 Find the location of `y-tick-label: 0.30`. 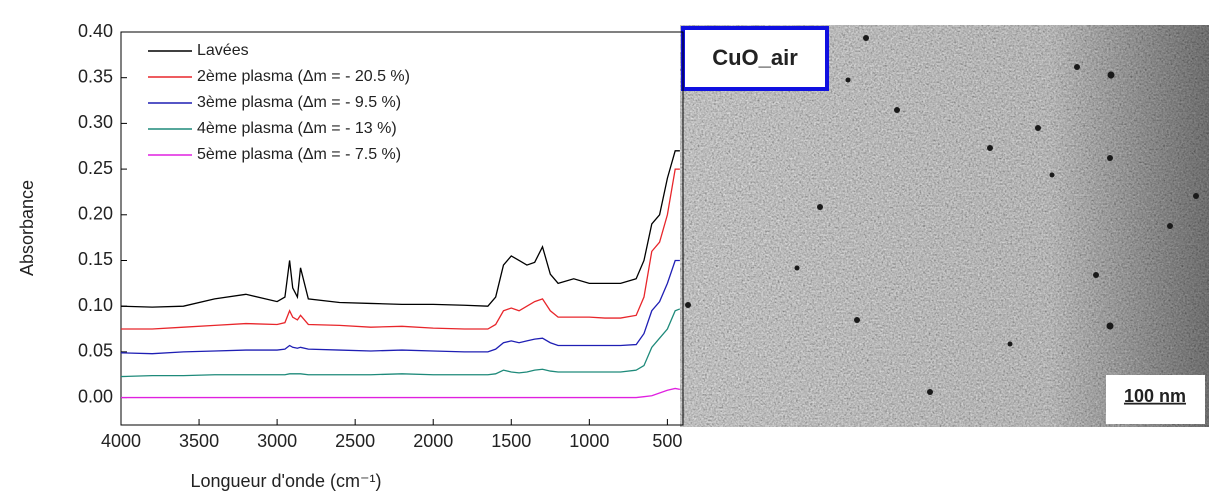

y-tick-label: 0.30 is located at coordinates (95, 122).